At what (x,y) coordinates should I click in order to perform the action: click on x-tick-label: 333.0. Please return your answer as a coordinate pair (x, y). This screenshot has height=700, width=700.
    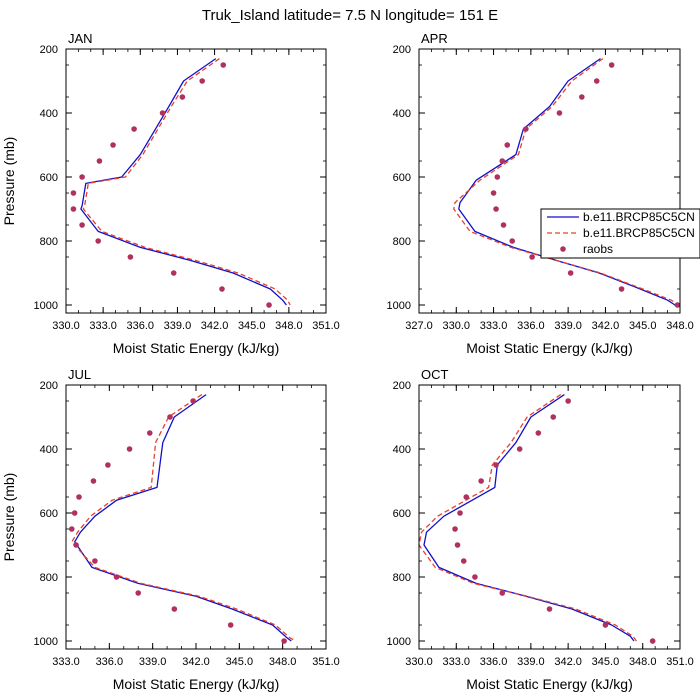
    Looking at the image, I should click on (457, 662).